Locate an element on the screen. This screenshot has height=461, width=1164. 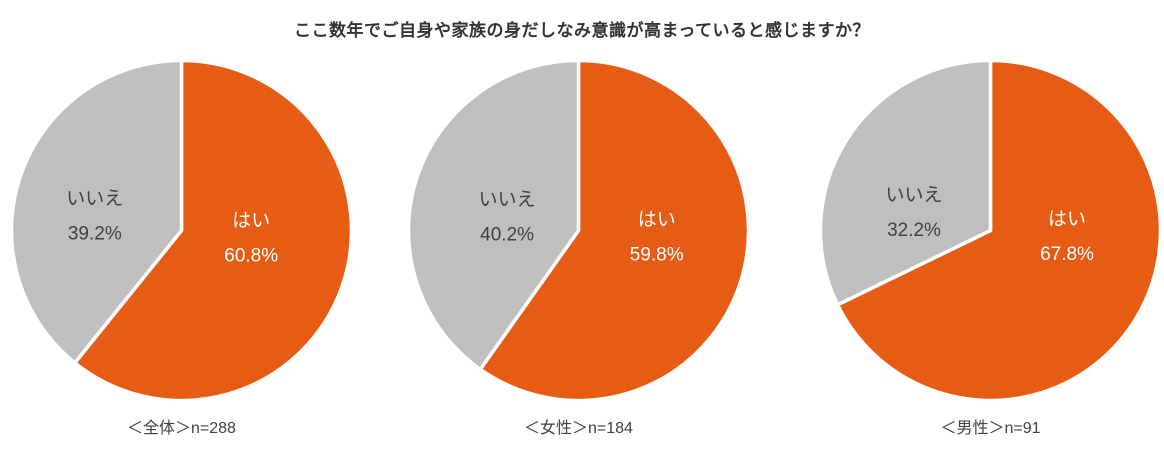
pie-caption-male: ＜男性＞n=91 is located at coordinates (990, 428).